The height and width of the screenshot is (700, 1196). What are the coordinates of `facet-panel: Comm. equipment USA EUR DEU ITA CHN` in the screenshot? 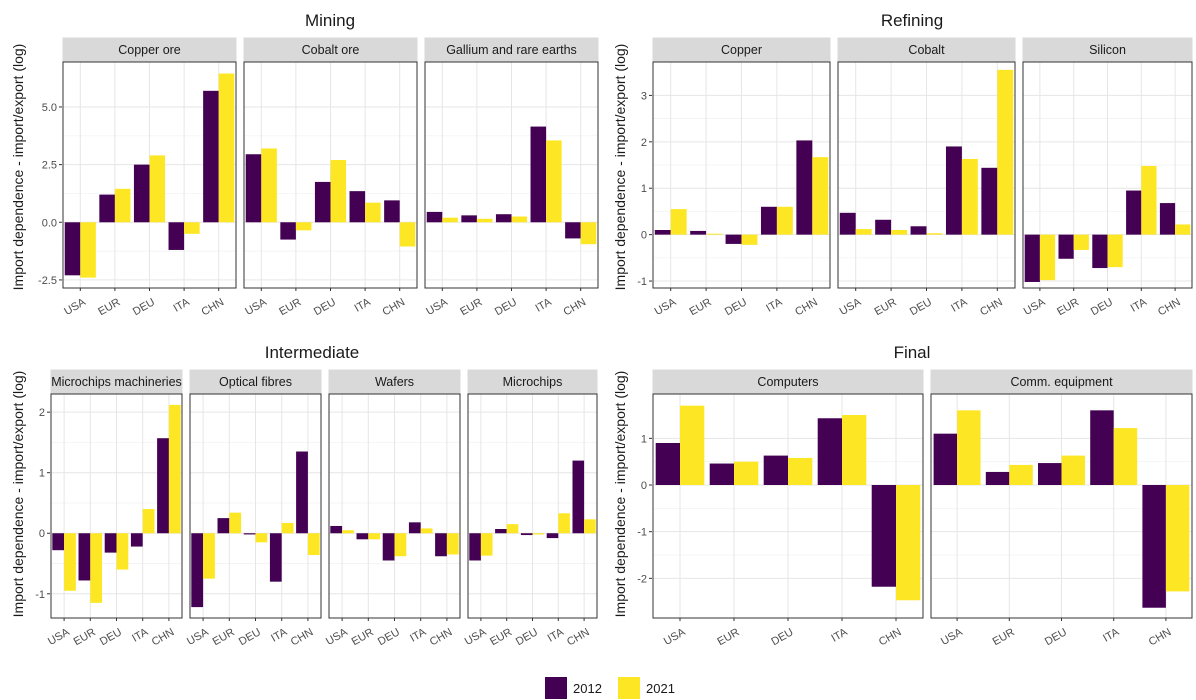 It's located at (1061, 509).